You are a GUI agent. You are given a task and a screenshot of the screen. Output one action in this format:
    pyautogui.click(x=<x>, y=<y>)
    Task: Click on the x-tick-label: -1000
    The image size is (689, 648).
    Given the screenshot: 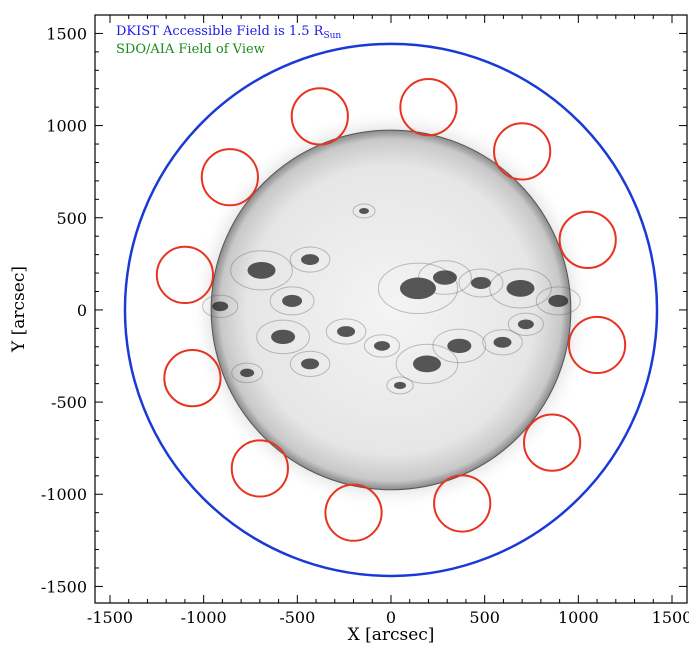 What is the action you would take?
    pyautogui.click(x=204, y=617)
    